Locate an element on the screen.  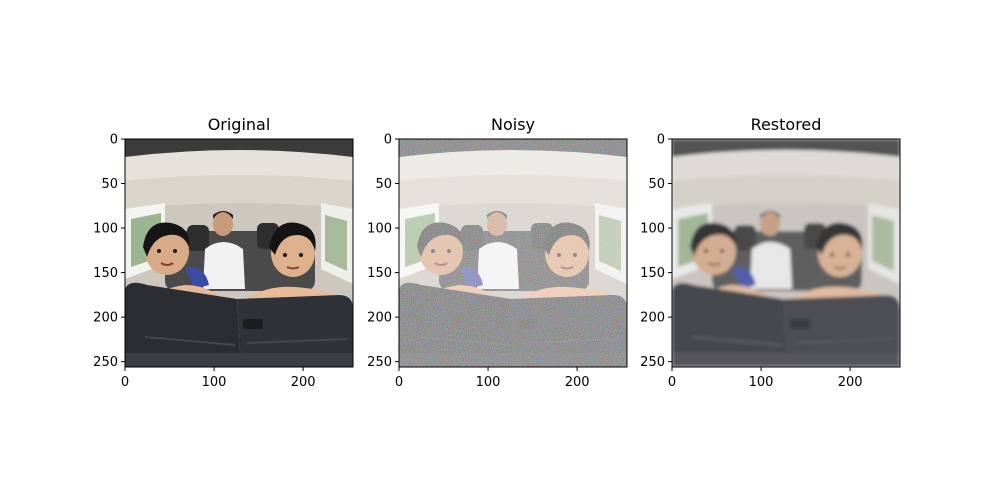
original-y-tick-label: 200 is located at coordinates (105, 318).